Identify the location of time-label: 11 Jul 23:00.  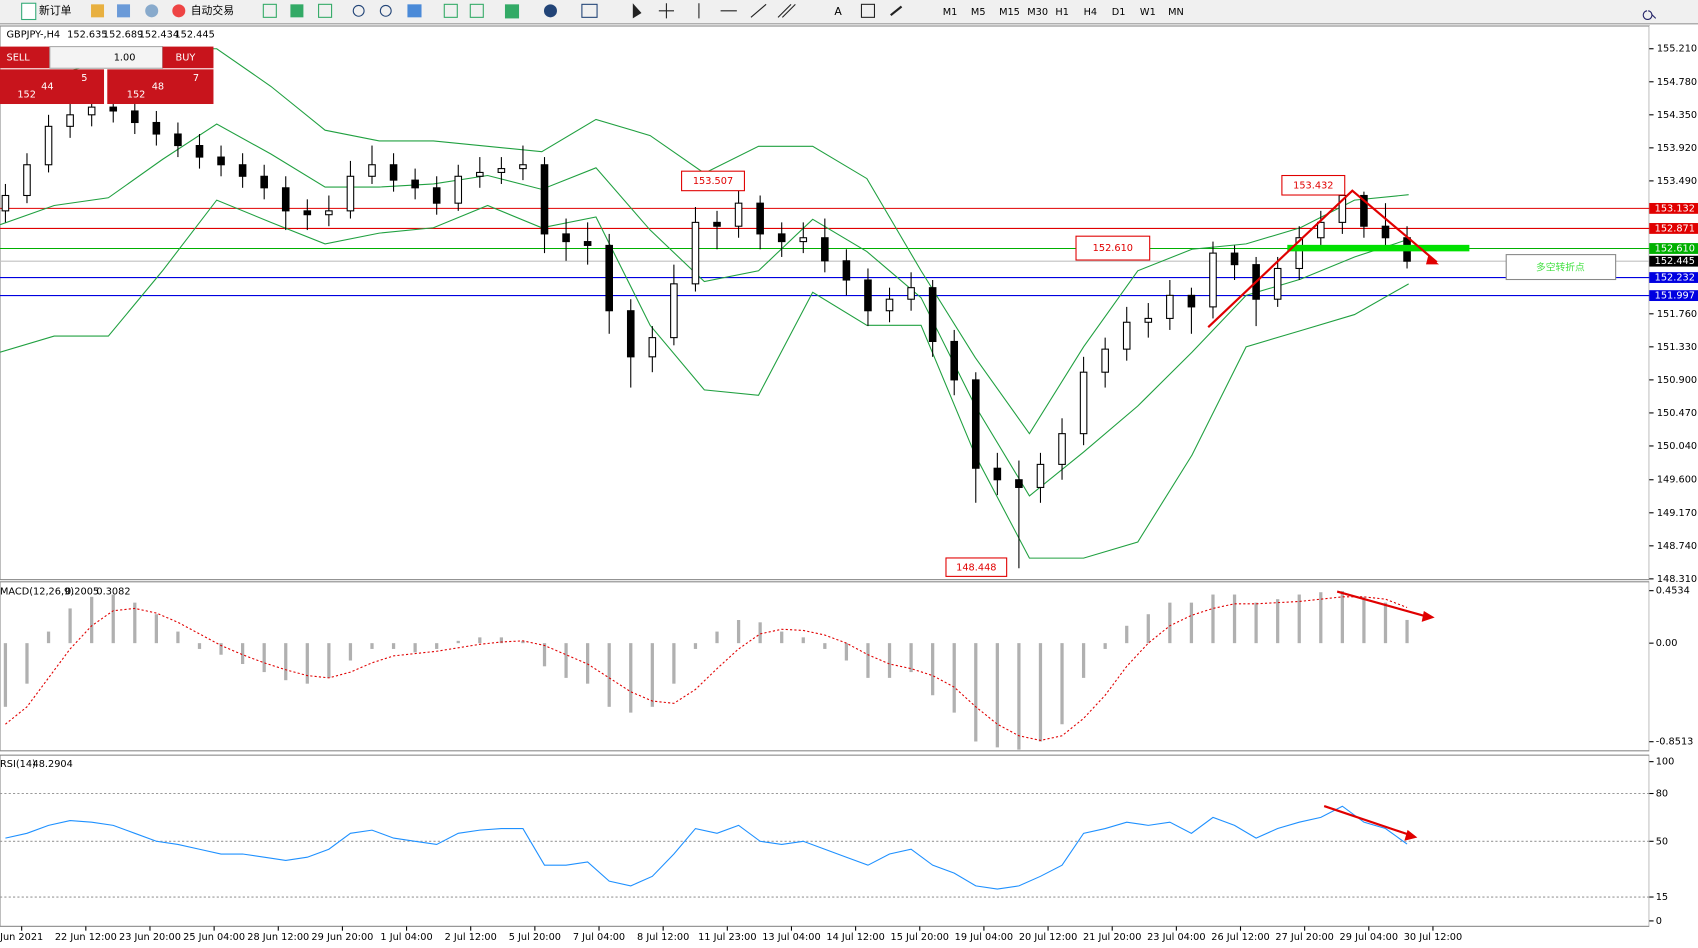
(727, 937).